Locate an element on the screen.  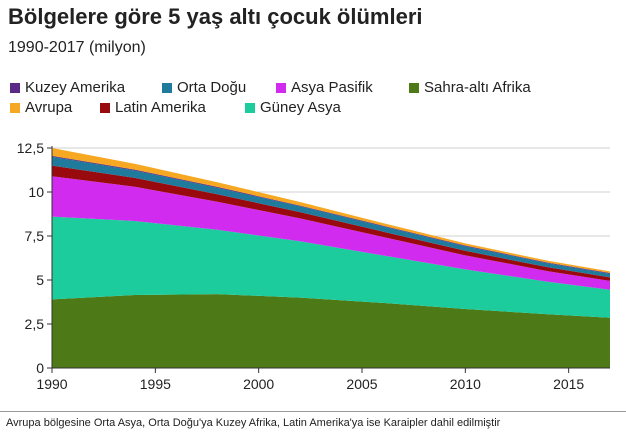
x-tick-label-1: 1995 is located at coordinates (155, 384).